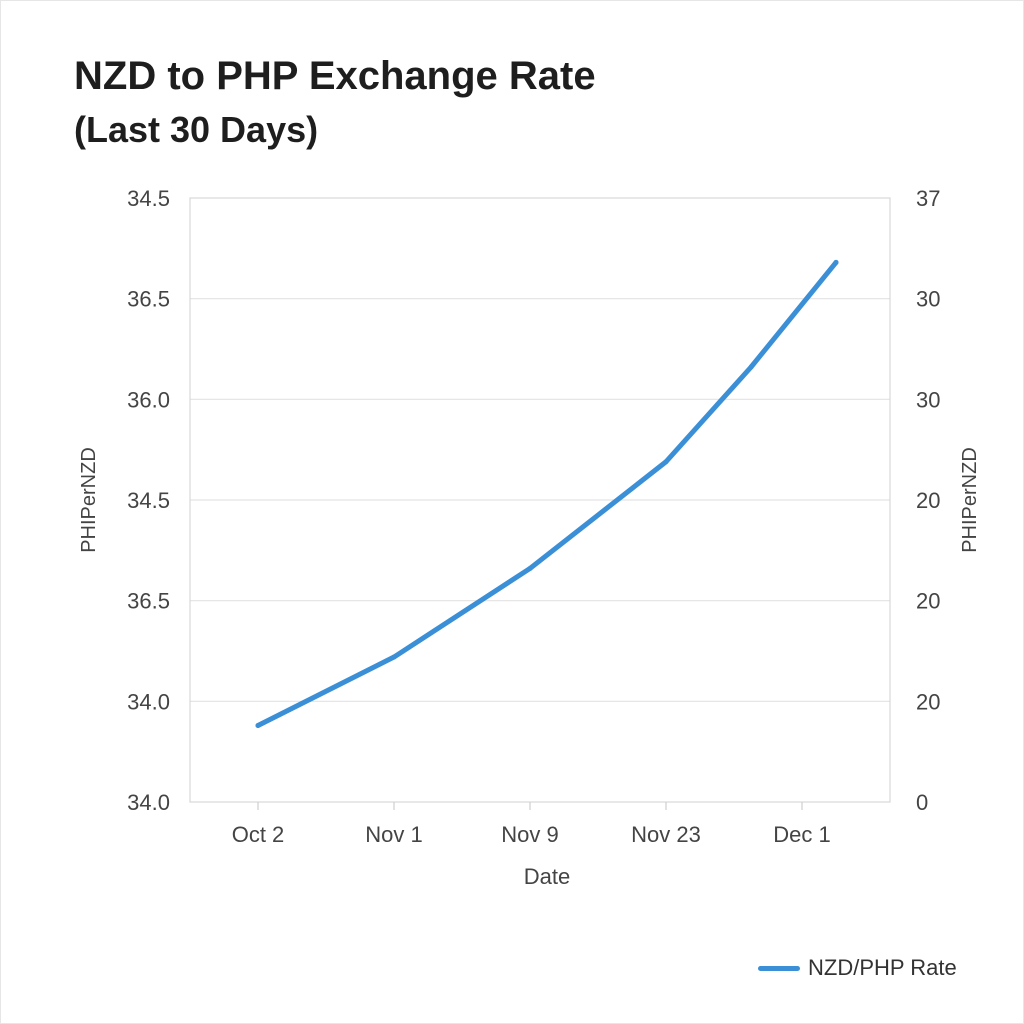 The height and width of the screenshot is (1024, 1024). I want to click on legend-label: NZD/PHP Rate, so click(882, 967).